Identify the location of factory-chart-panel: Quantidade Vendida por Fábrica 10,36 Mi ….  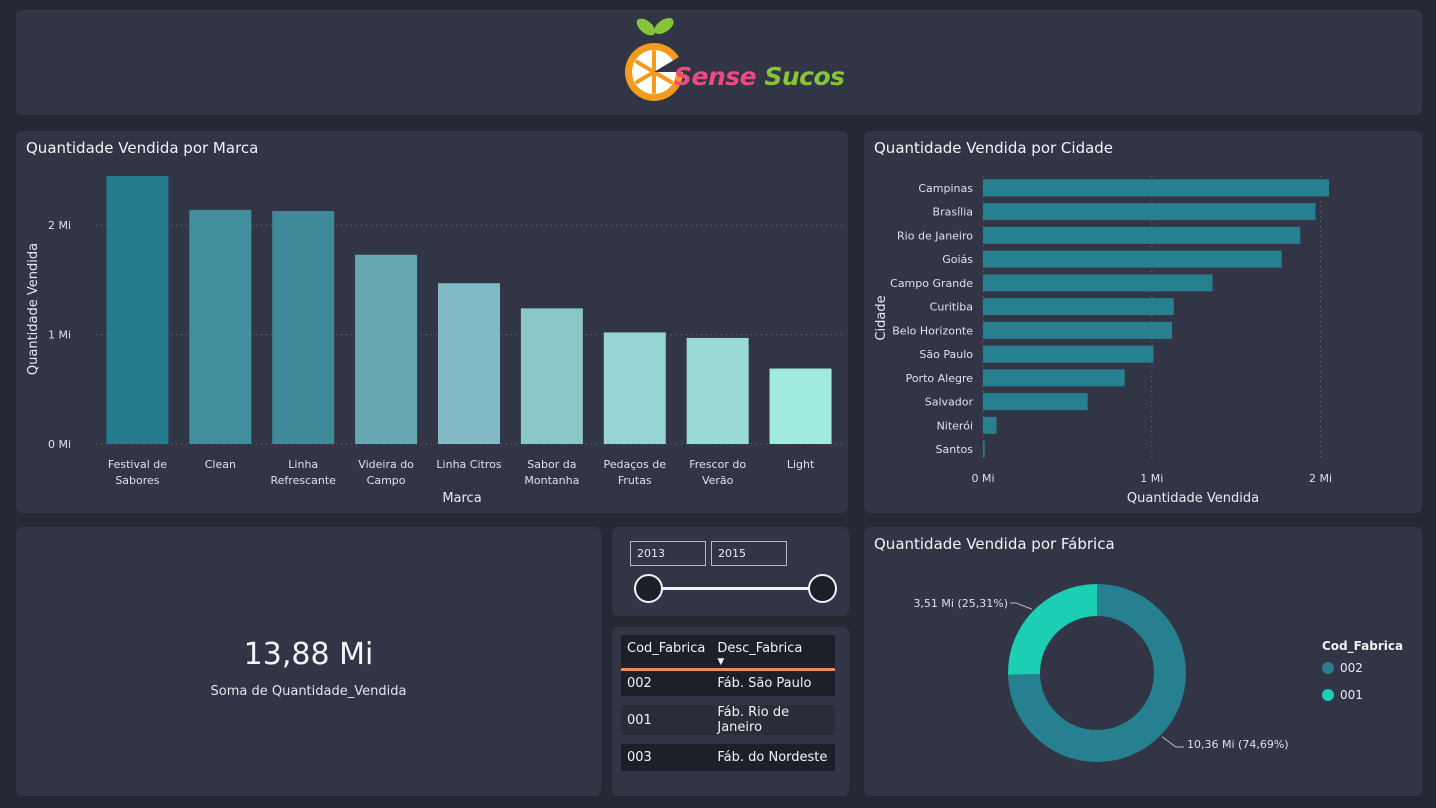
(1143, 661).